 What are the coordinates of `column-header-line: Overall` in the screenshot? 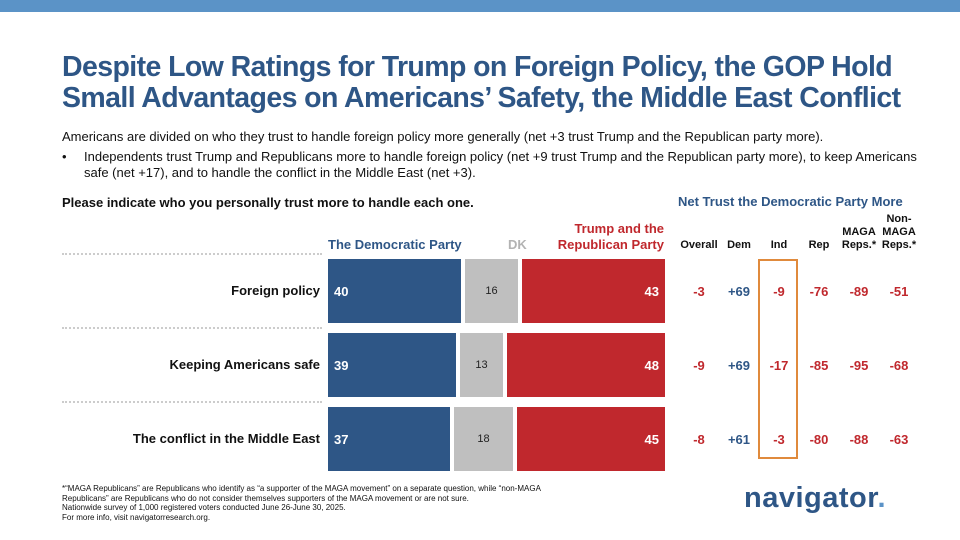 It's located at (699, 245).